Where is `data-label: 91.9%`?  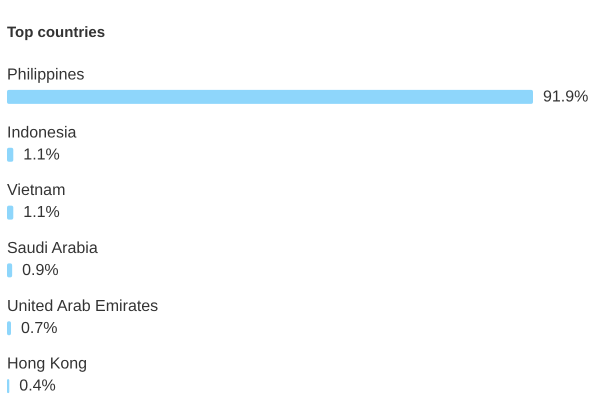
data-label: 91.9% is located at coordinates (565, 97).